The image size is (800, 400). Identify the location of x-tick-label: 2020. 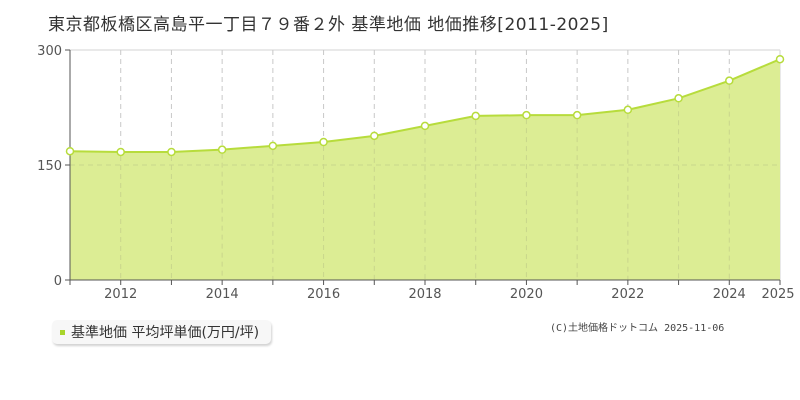
(526, 294).